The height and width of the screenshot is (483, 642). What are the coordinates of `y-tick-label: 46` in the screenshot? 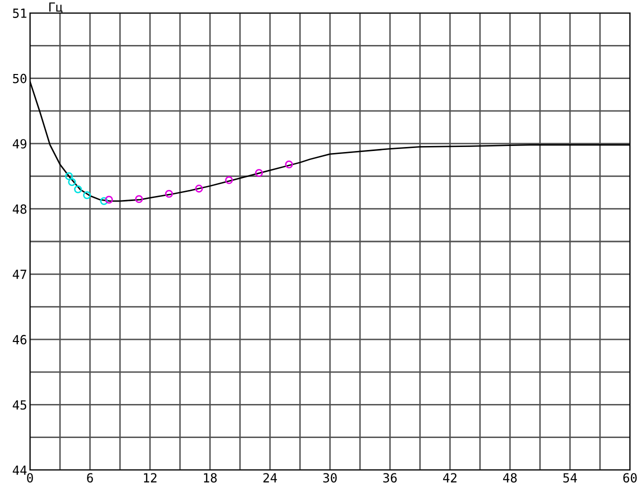 It's located at (19, 339).